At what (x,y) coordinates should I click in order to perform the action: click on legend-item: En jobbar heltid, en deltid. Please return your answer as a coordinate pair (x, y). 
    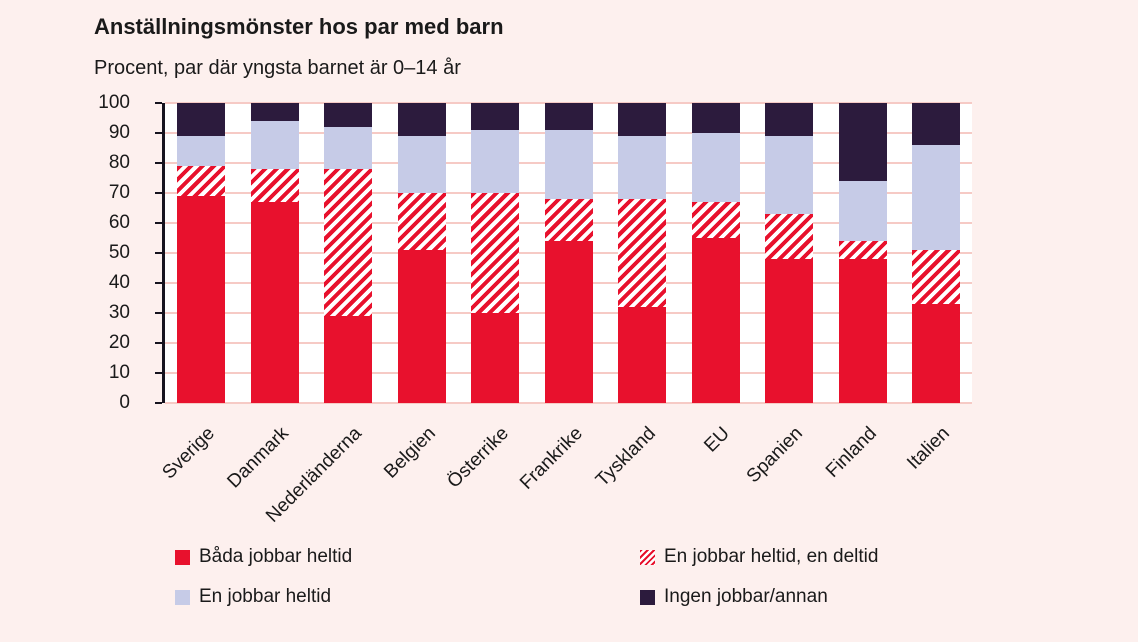
    Looking at the image, I should click on (759, 557).